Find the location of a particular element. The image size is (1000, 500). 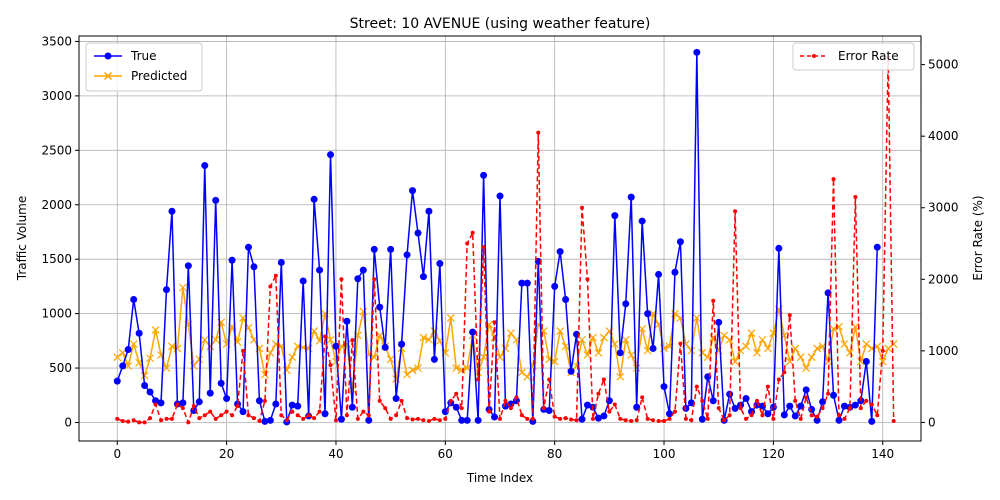

y2-axis-label: Error Rate (%) is located at coordinates (978, 237).